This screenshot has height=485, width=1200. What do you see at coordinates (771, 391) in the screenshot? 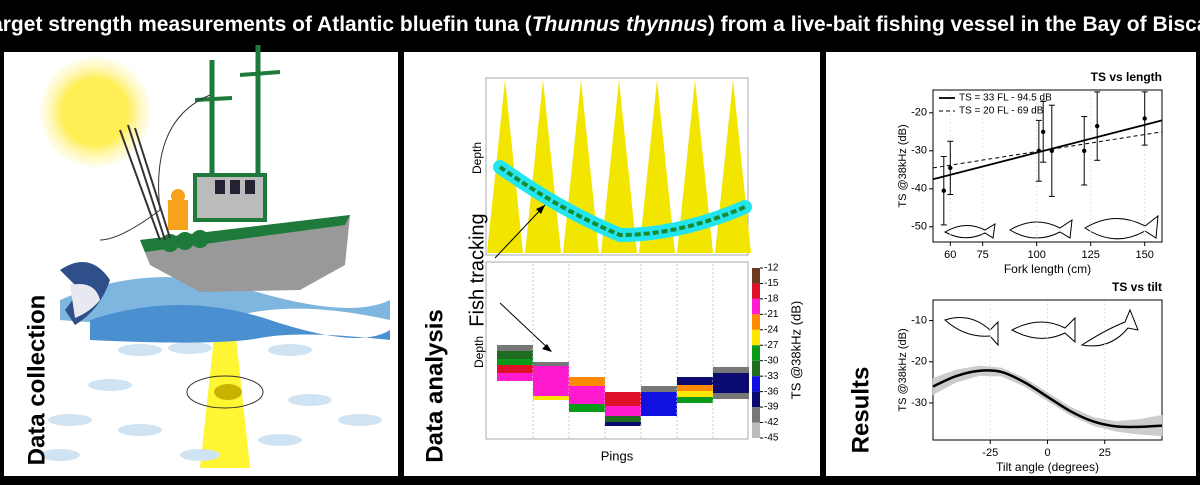
I see `colorbar-tick-label: -36` at bounding box center [771, 391].